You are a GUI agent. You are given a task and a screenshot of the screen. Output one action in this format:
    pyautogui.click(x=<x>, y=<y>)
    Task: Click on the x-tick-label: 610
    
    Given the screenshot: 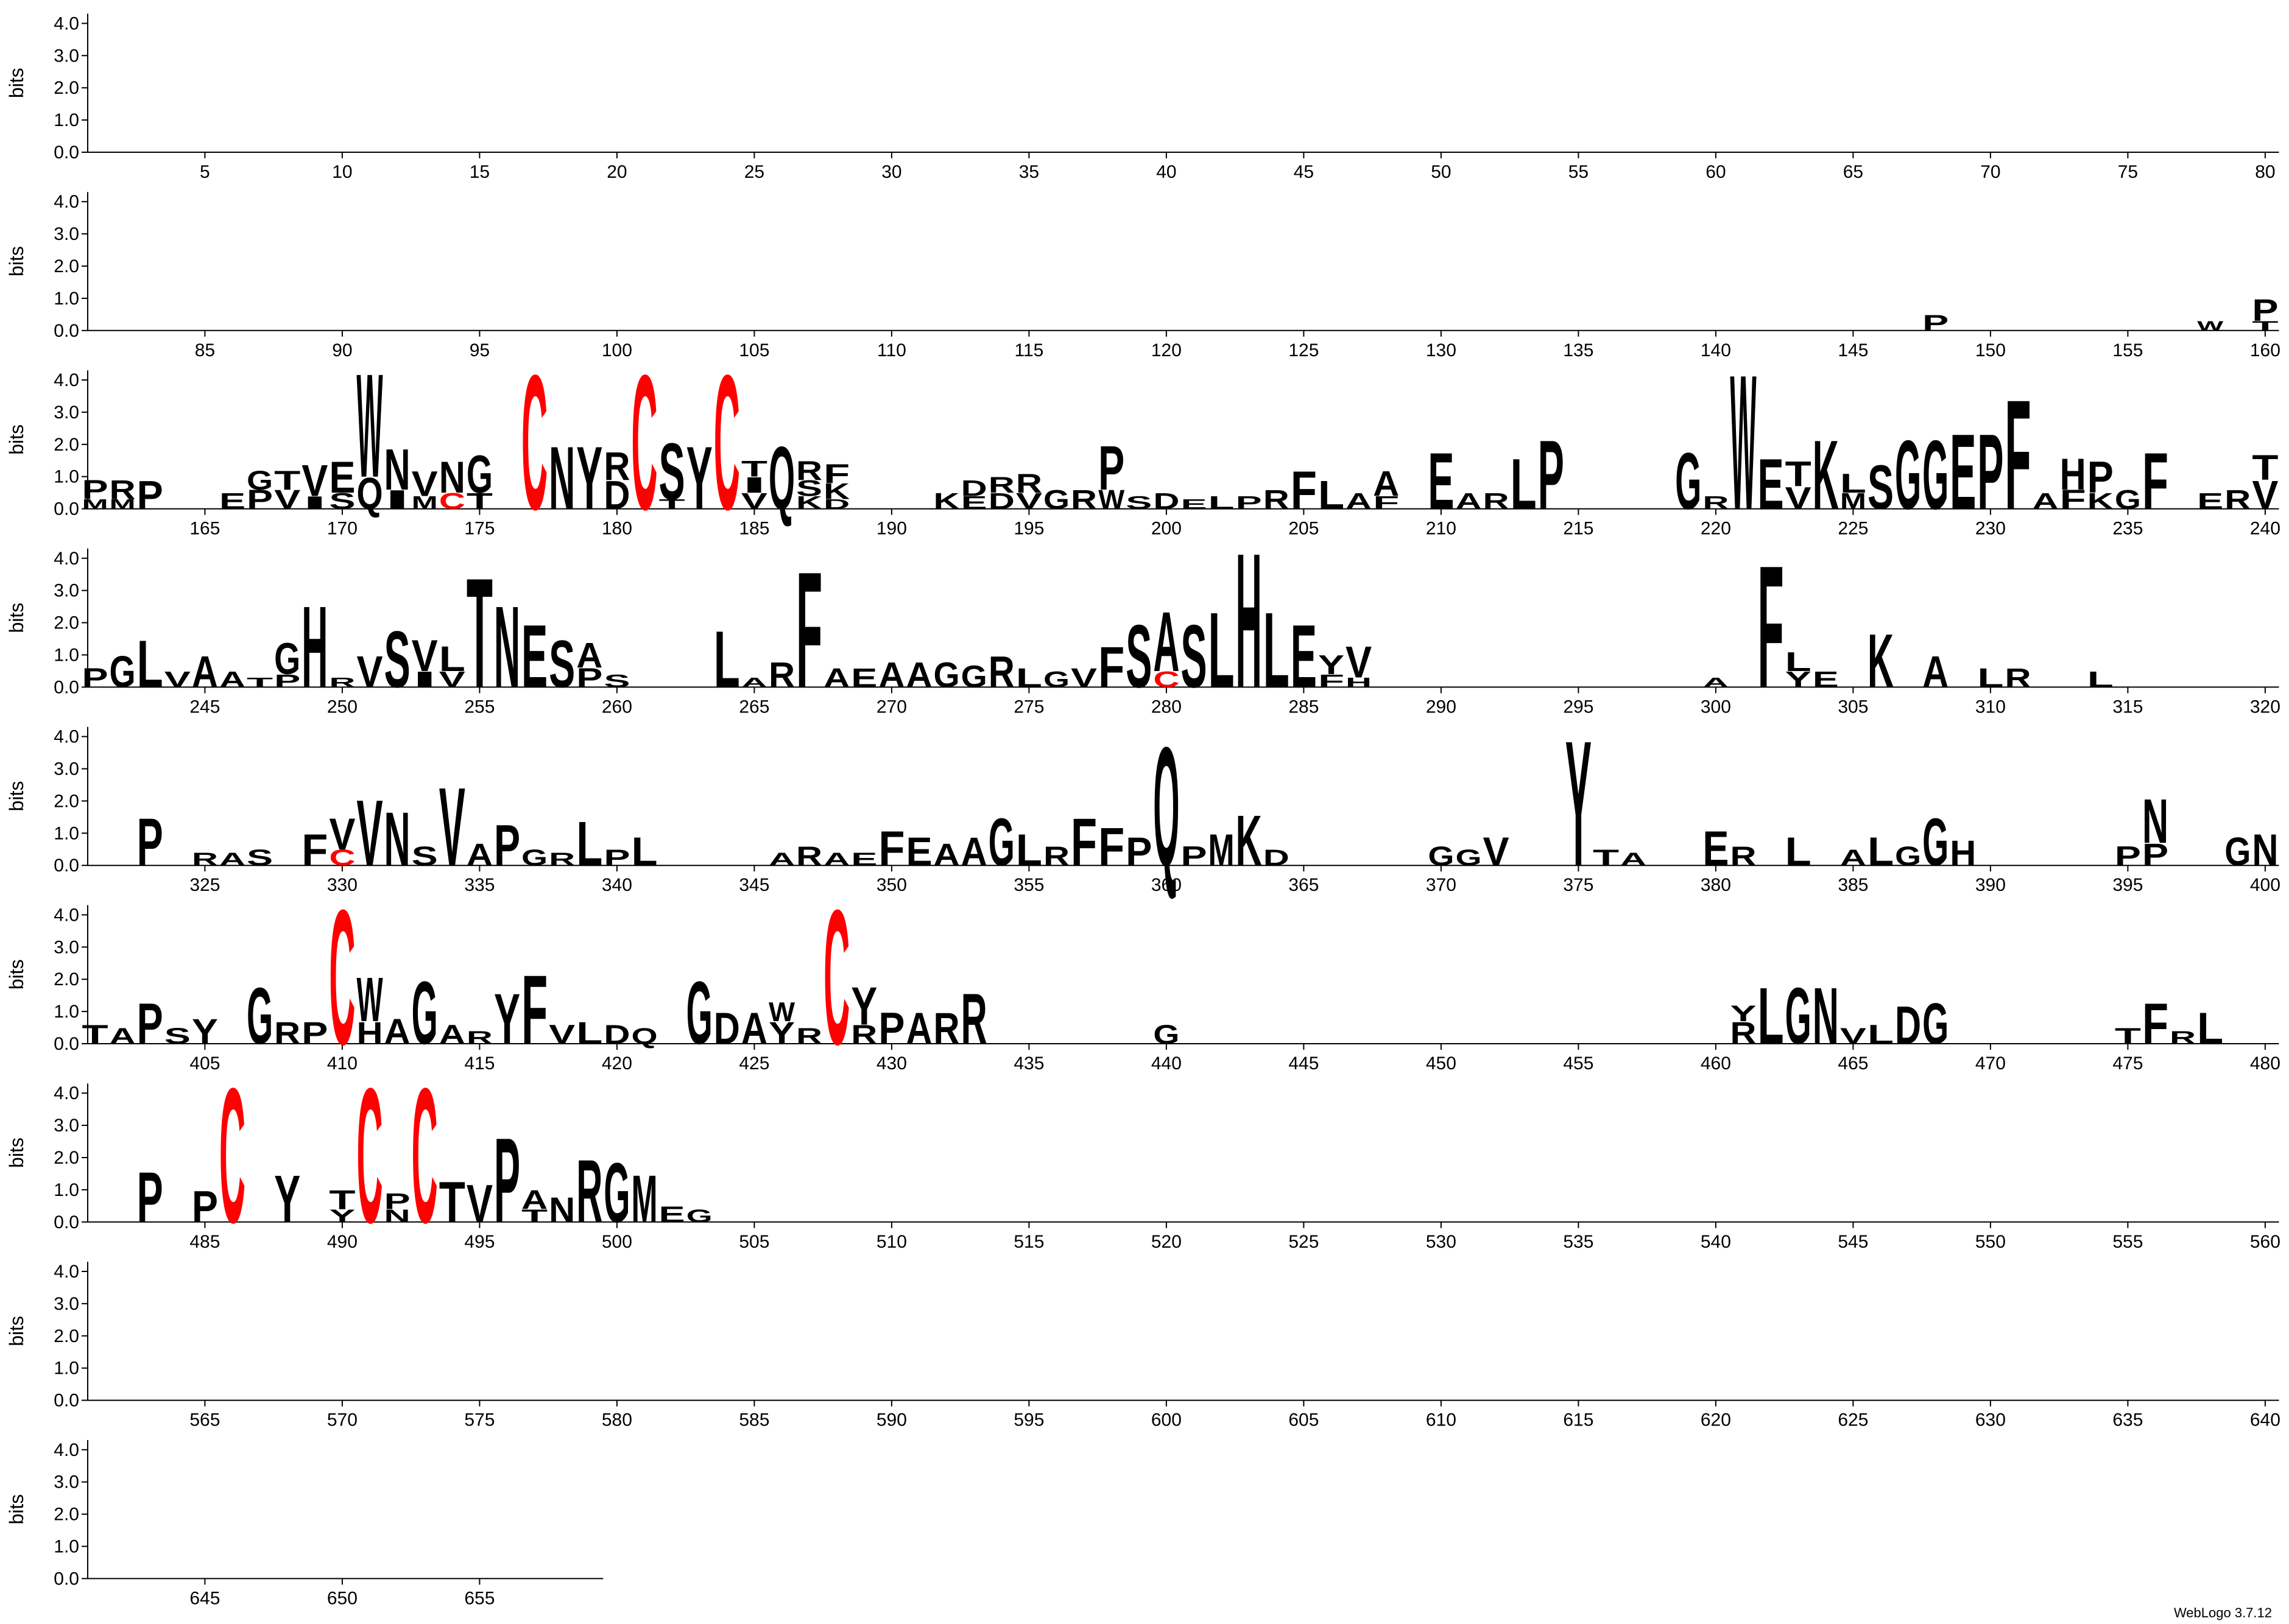 What is the action you would take?
    pyautogui.click(x=1441, y=1420)
    